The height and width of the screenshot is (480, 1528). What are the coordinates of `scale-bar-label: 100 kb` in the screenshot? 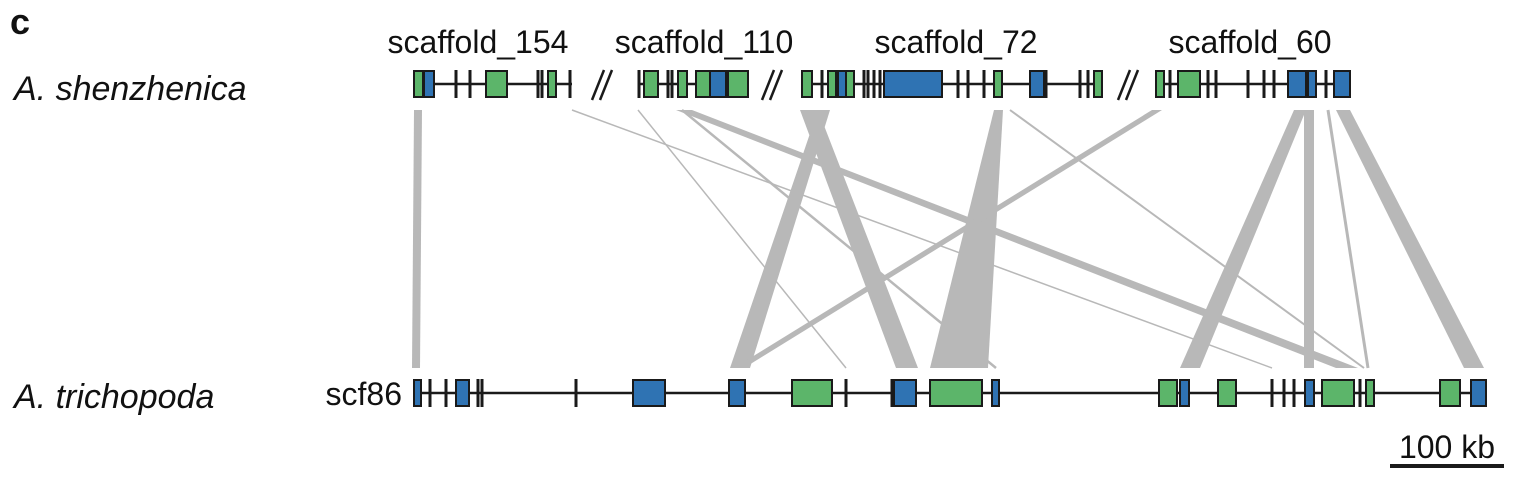 It's located at (1447, 447).